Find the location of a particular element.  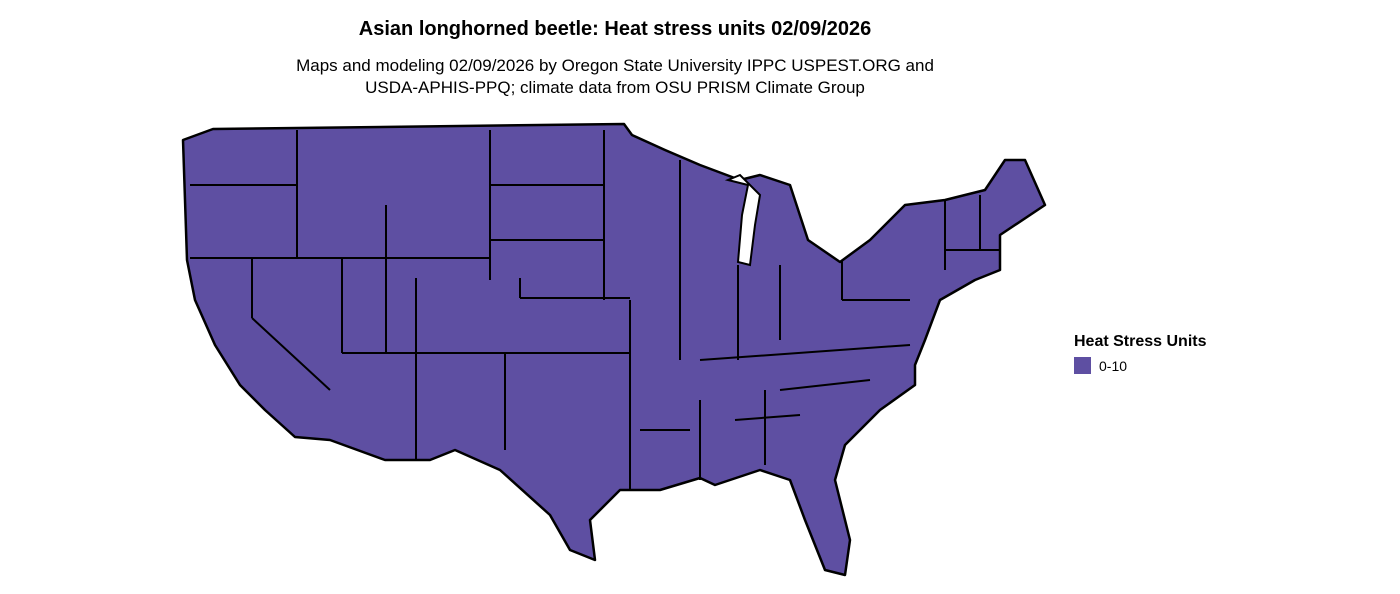

lake-michigan is located at coordinates (743, 220).